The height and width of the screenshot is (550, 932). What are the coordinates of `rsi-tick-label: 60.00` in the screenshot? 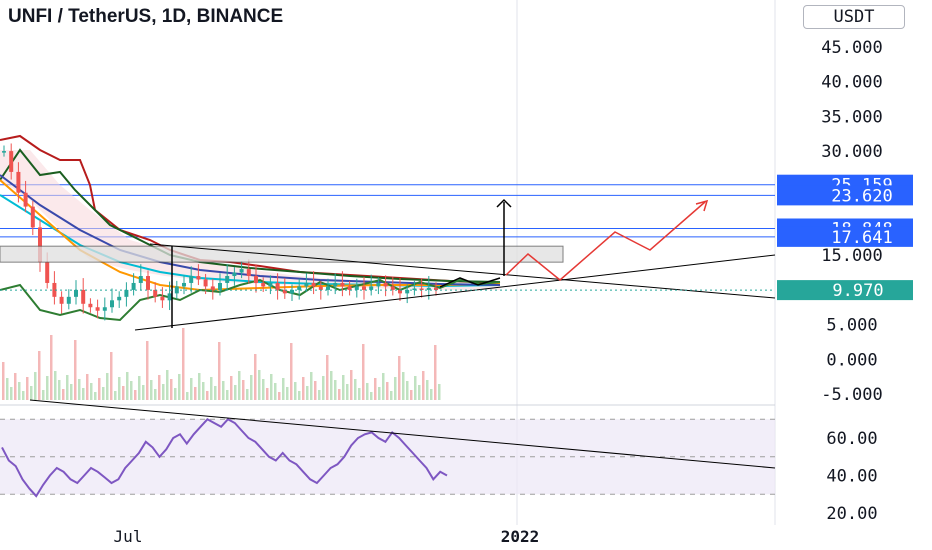 It's located at (851, 439).